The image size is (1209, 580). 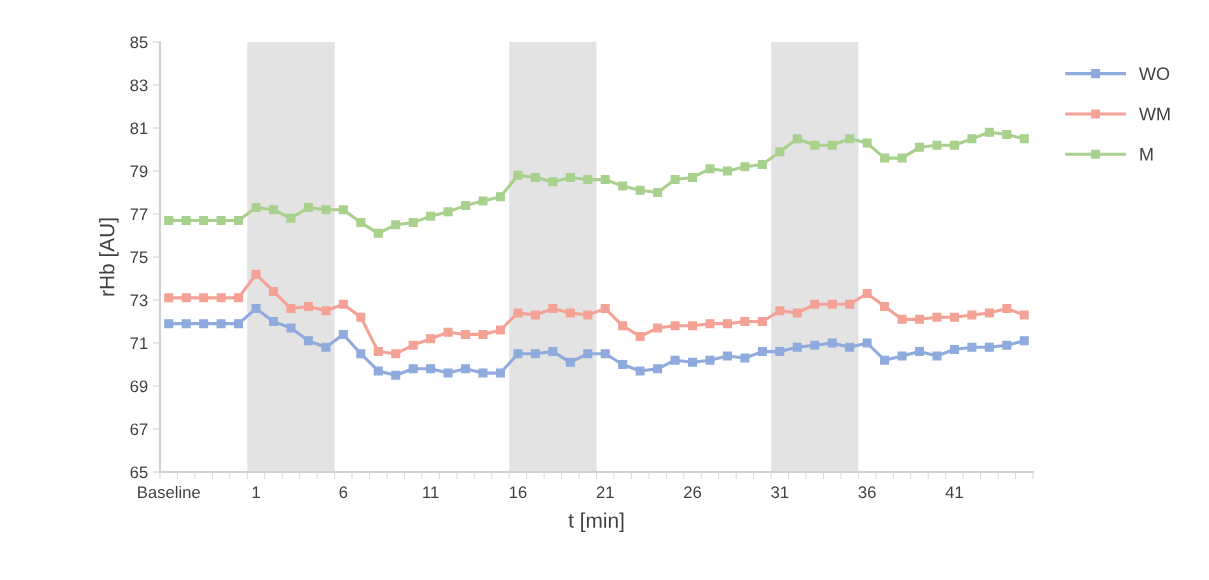 I want to click on x-tick-label: 21, so click(x=605, y=492).